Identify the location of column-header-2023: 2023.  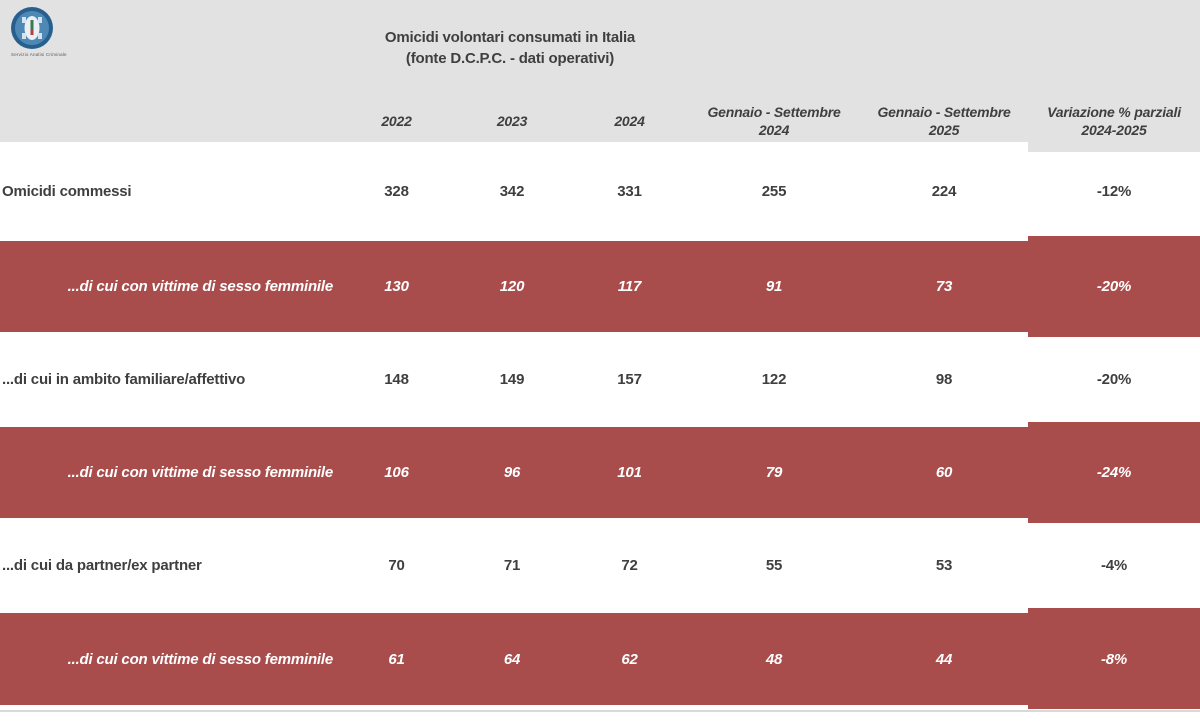
(512, 121).